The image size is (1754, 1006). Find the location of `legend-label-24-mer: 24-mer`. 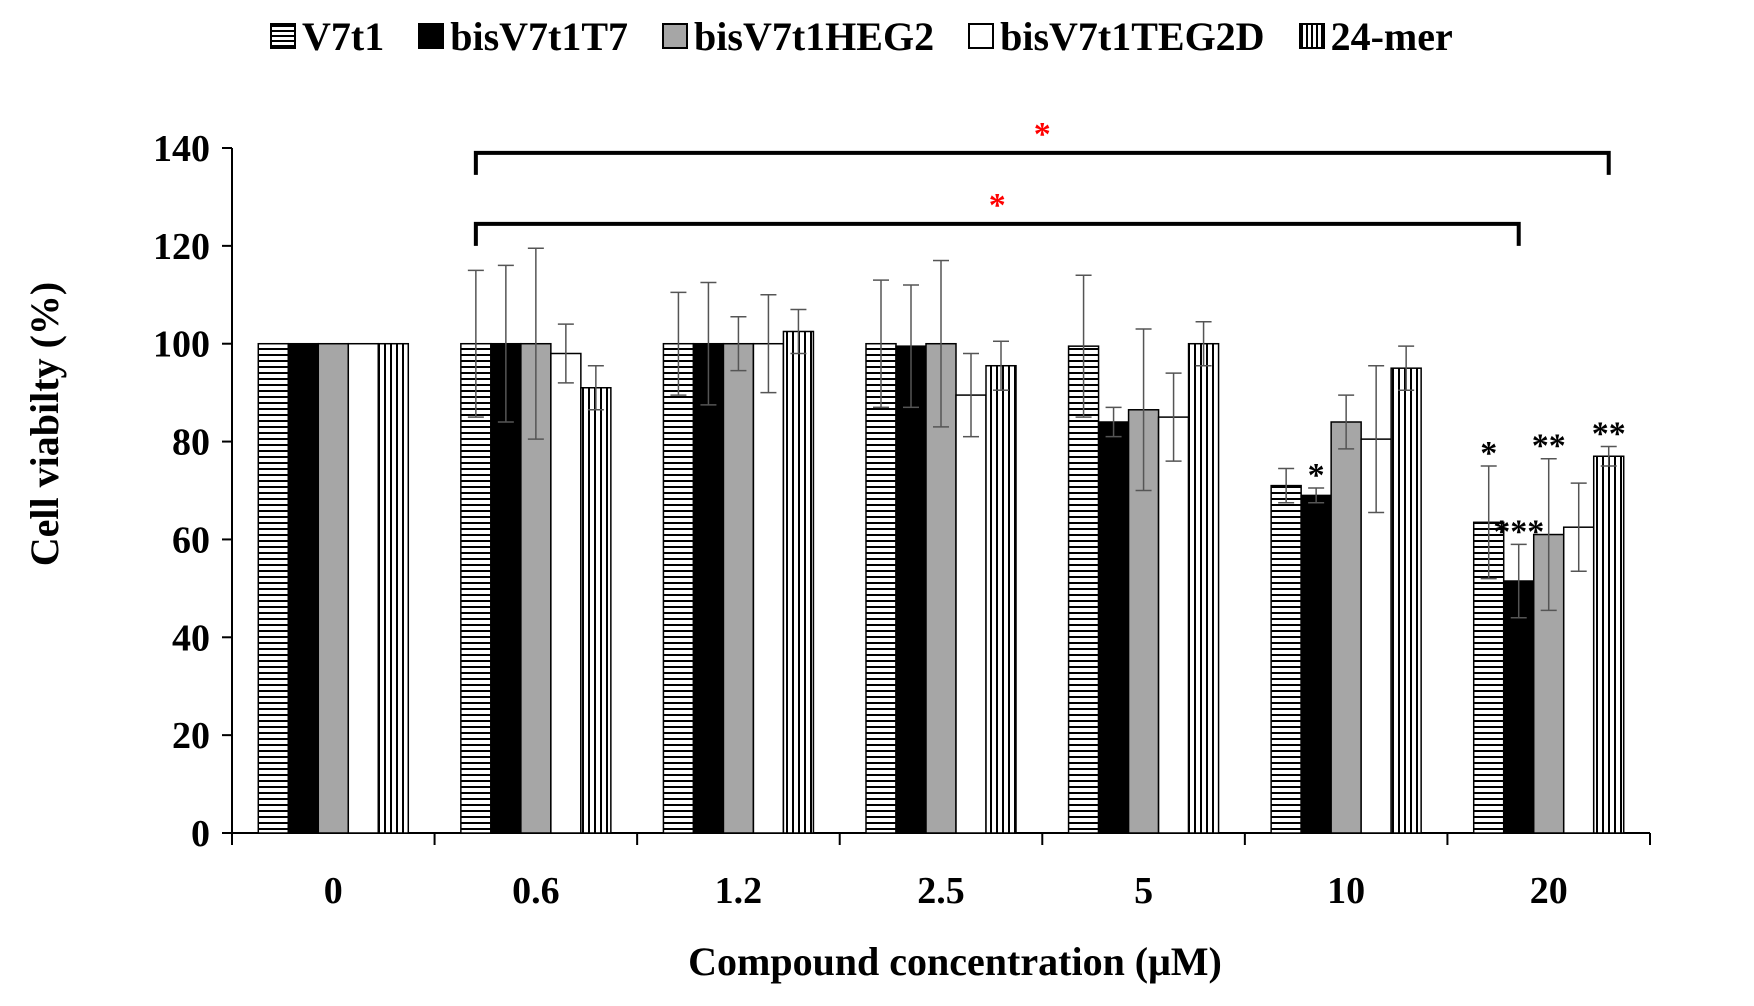

legend-label-24-mer: 24-mer is located at coordinates (1391, 36).